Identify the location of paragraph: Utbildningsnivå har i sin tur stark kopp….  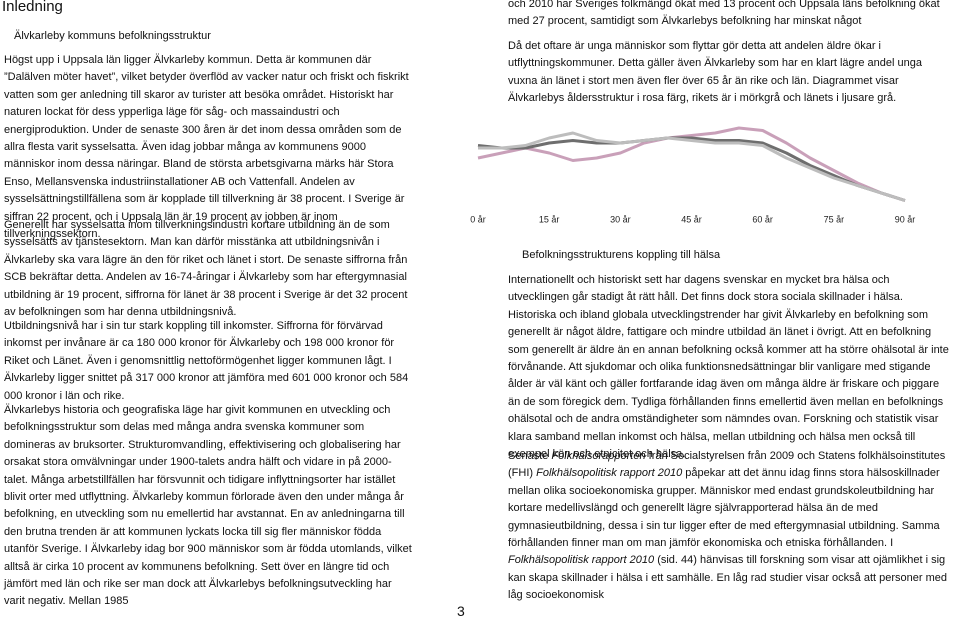
(206, 361).